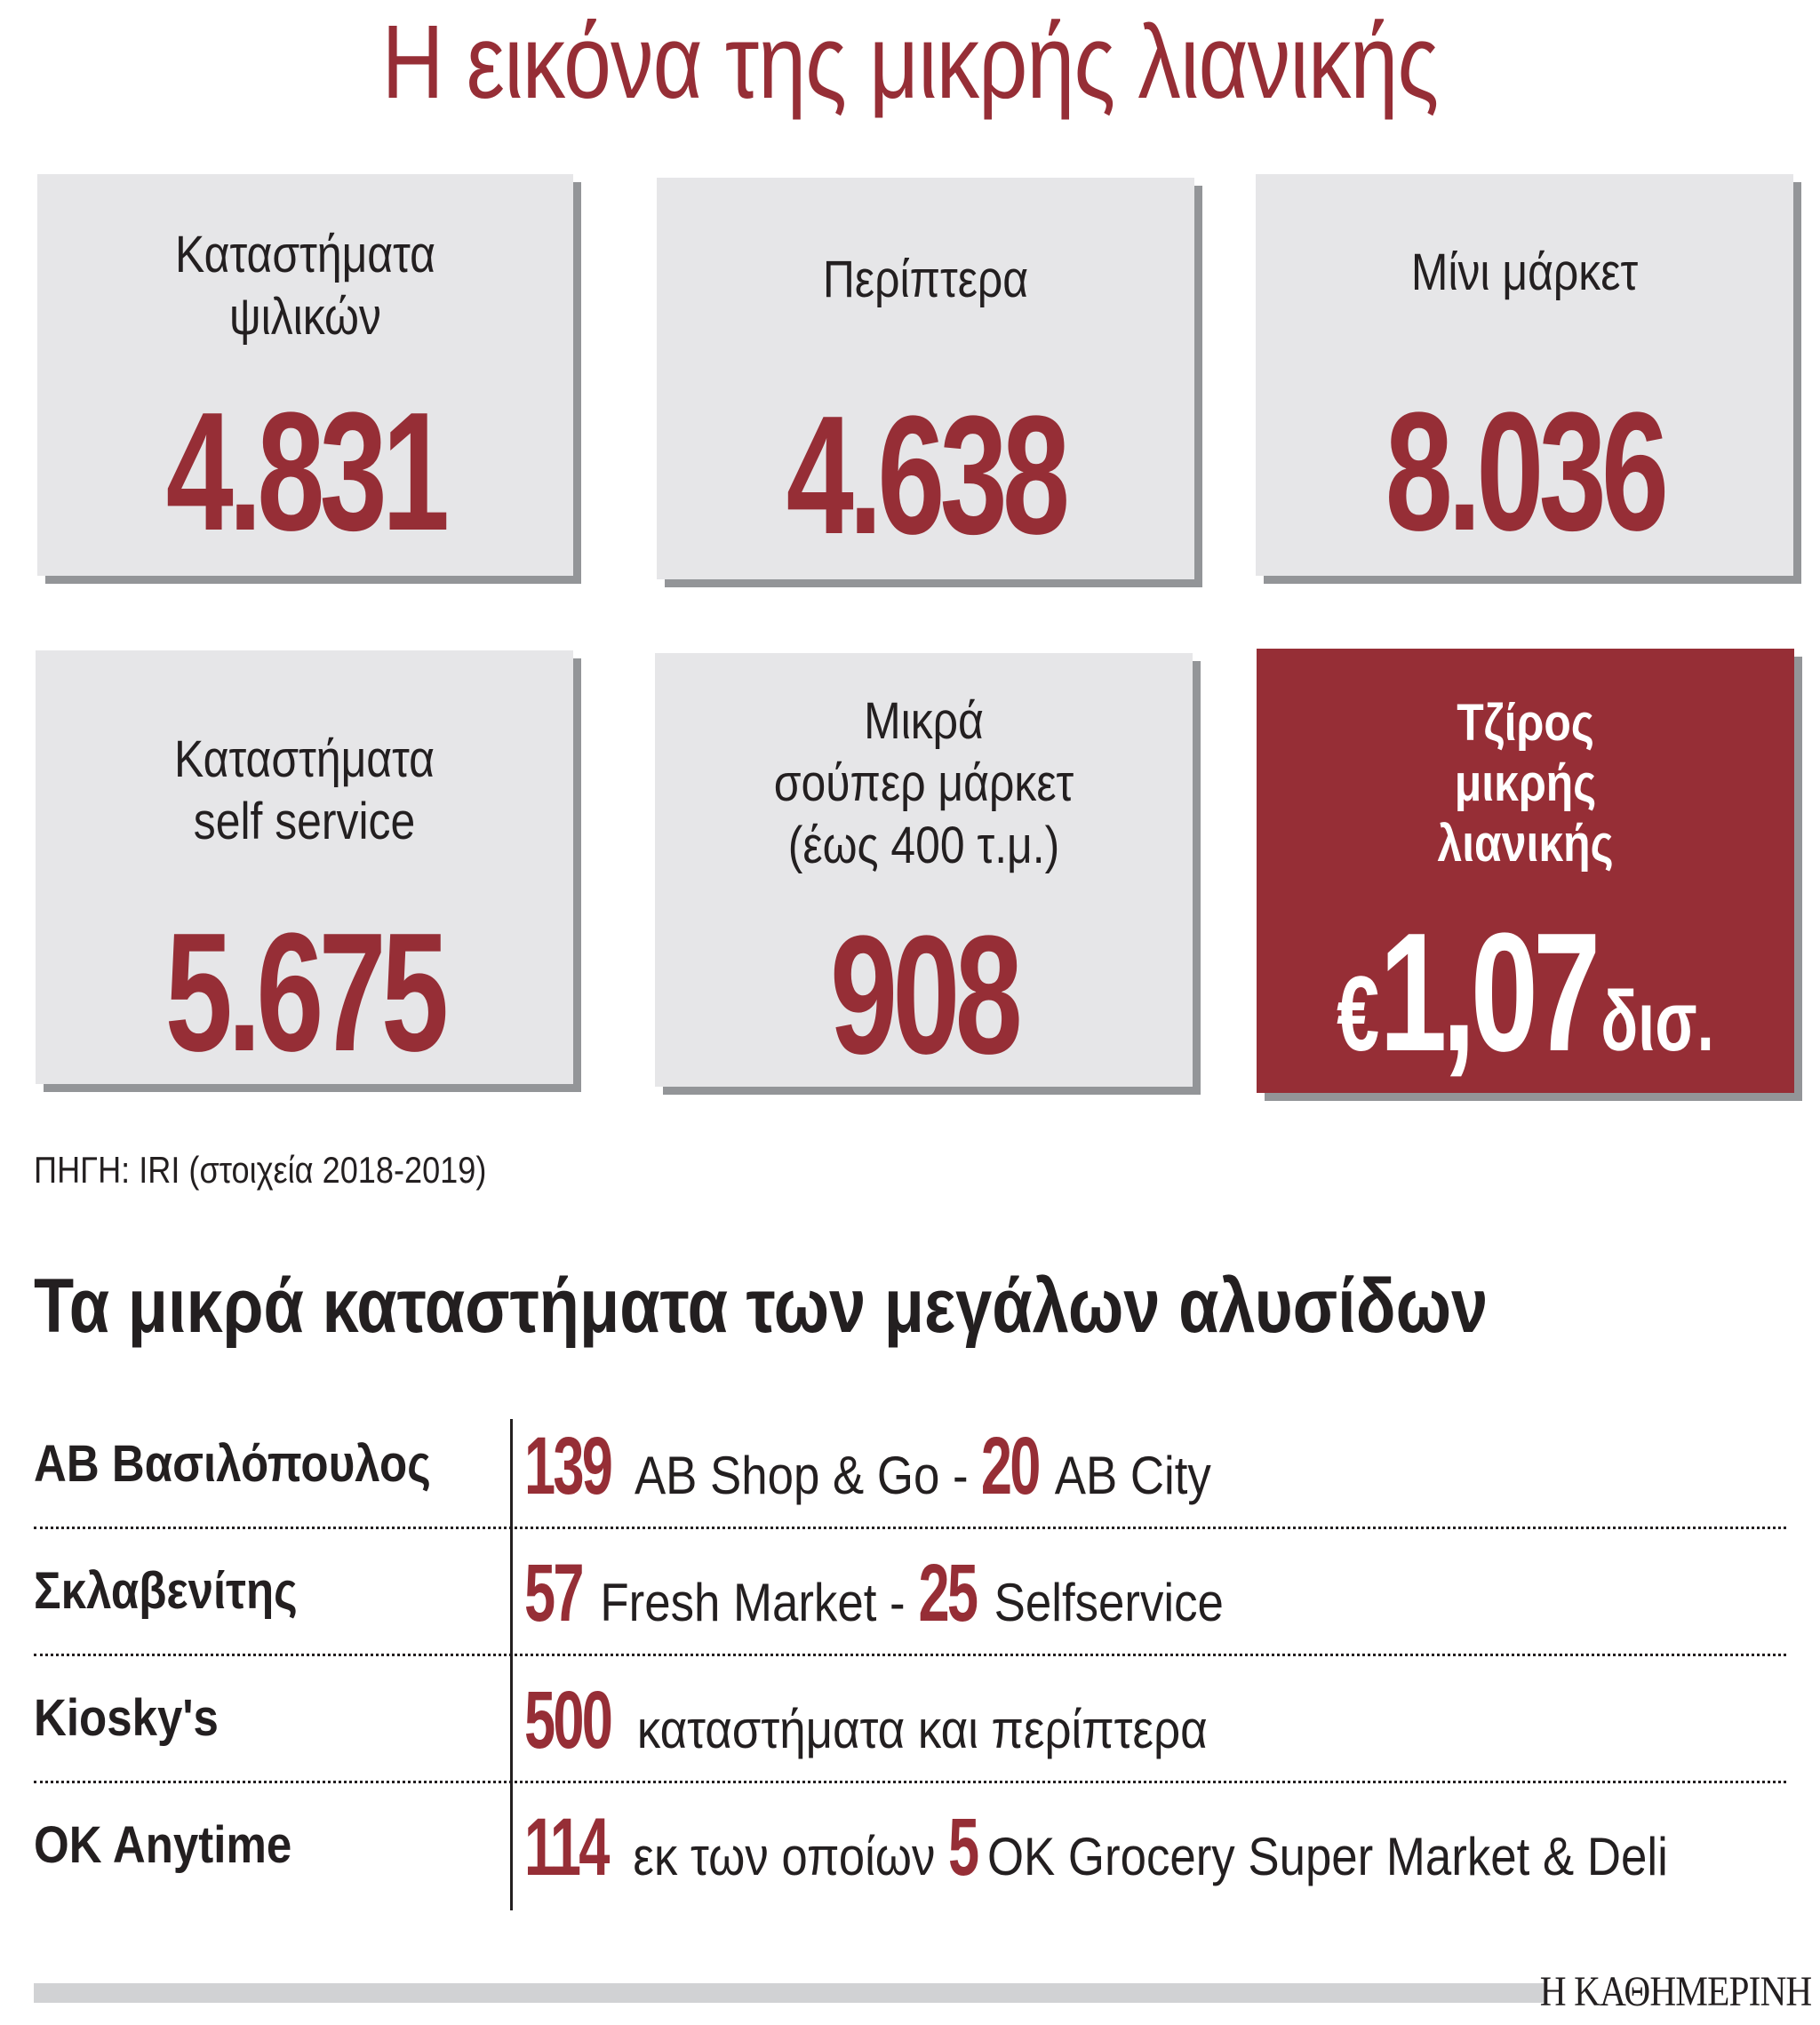 The width and height of the screenshot is (1820, 2025). I want to click on chain-details: 500 καταστήματα και περίπτερα, so click(866, 1720).